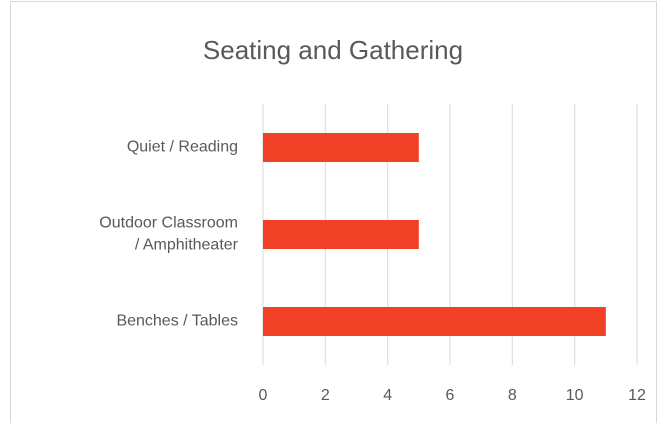  I want to click on x-tick-label: 12, so click(637, 395).